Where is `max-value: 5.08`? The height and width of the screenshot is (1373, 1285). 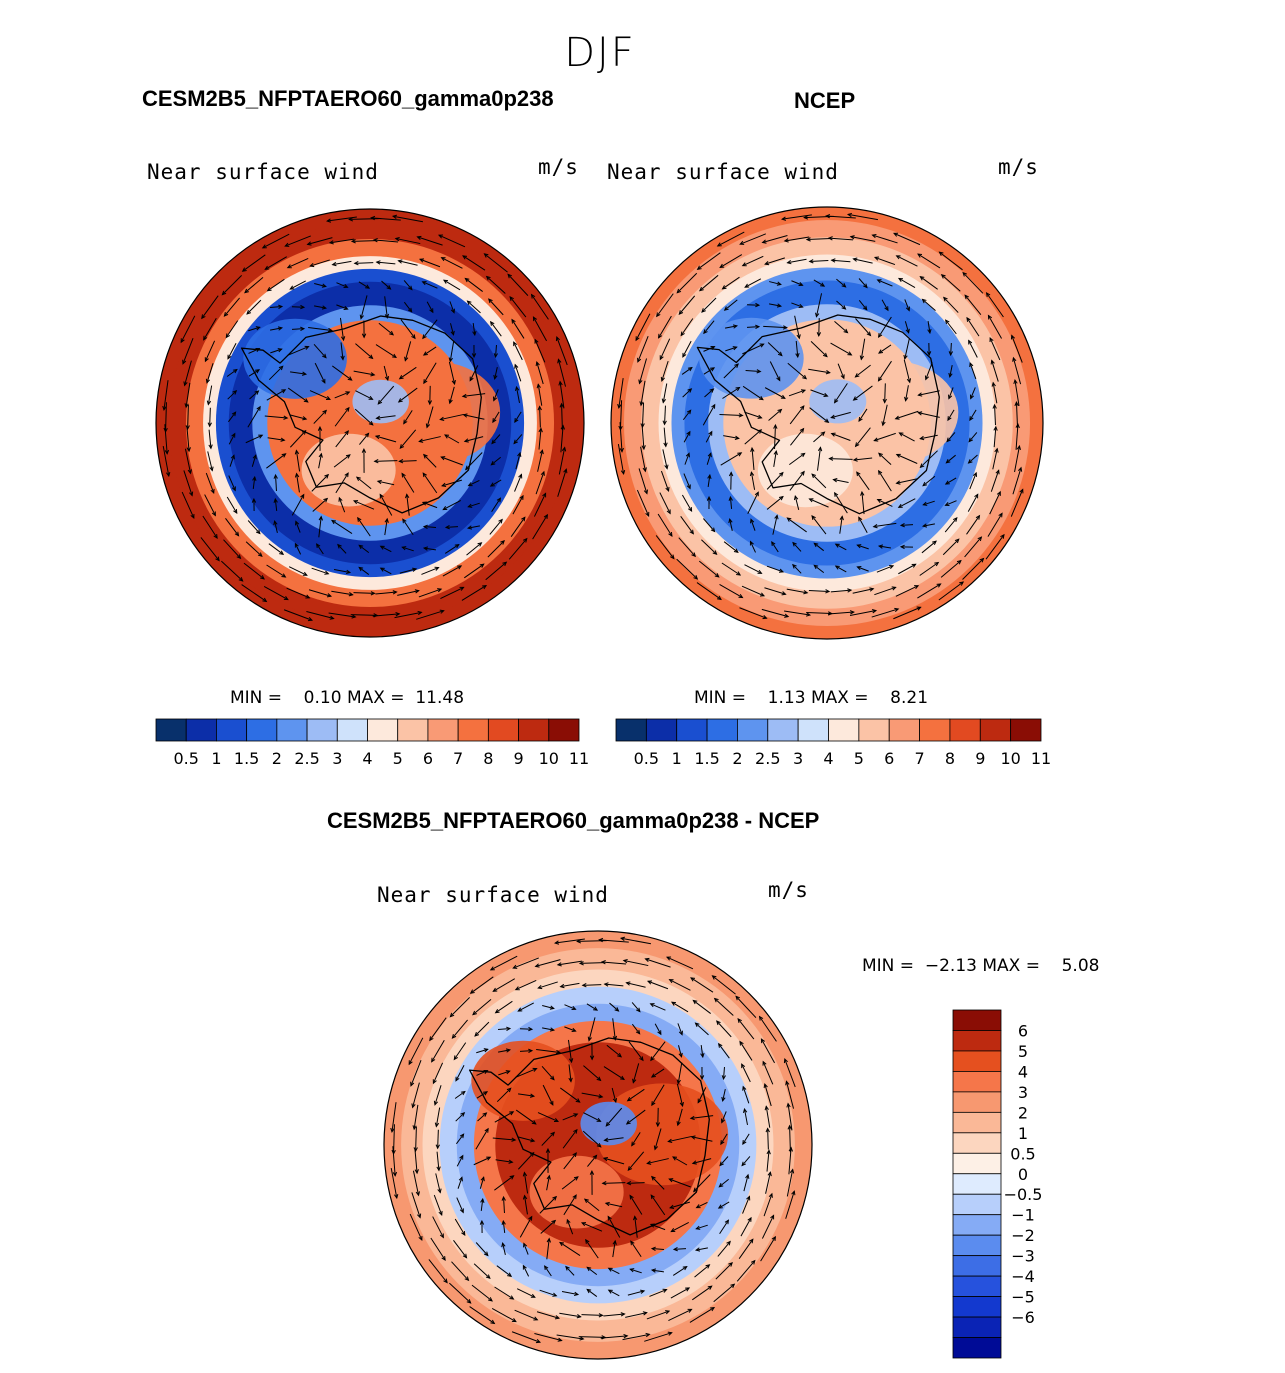 max-value: 5.08 is located at coordinates (1080, 966).